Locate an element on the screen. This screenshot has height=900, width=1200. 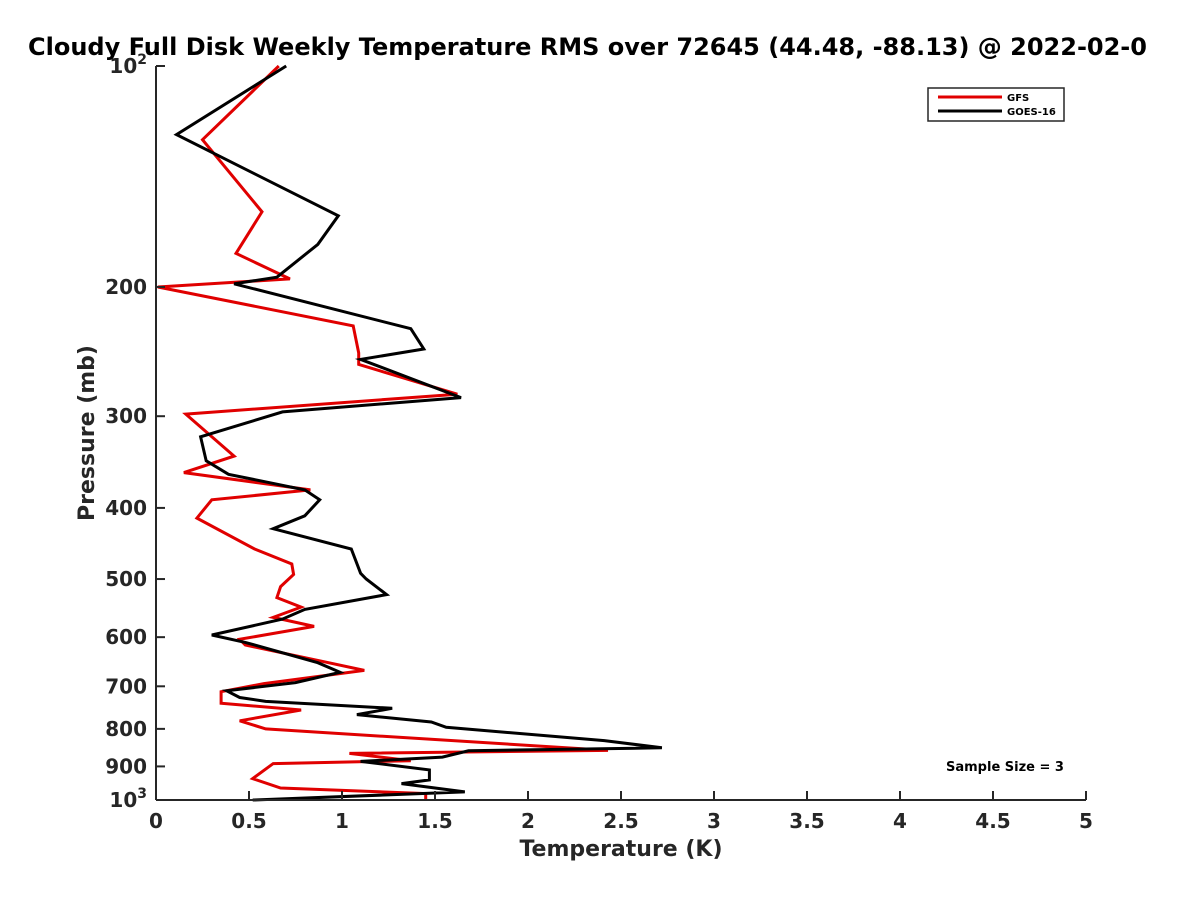
y-tick-label: 900 is located at coordinates (126, 766).